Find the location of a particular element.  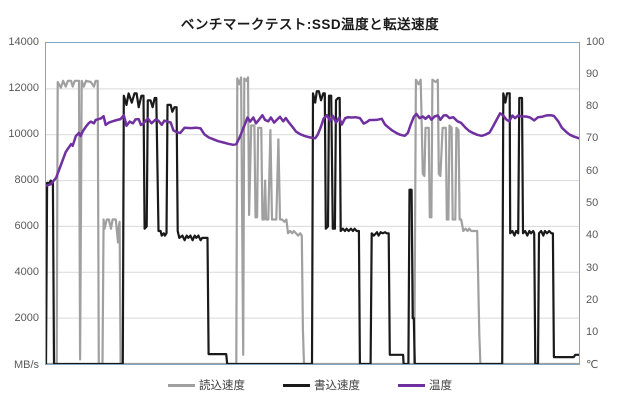

y-left-tick-label: 12000 is located at coordinates (23, 87).